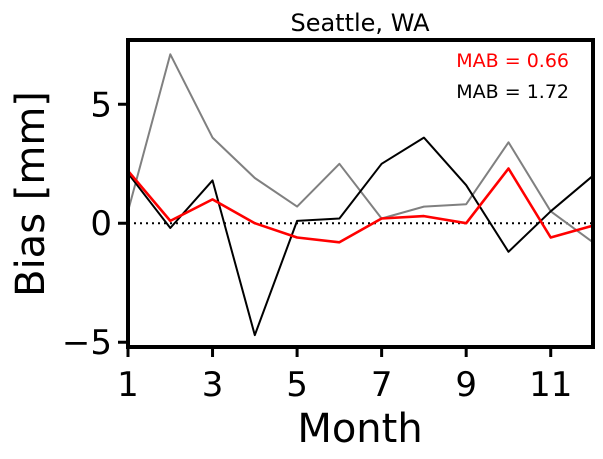 The height and width of the screenshot is (459, 603). Describe the element at coordinates (550, 385) in the screenshot. I see `x-tick-label: 11` at that location.